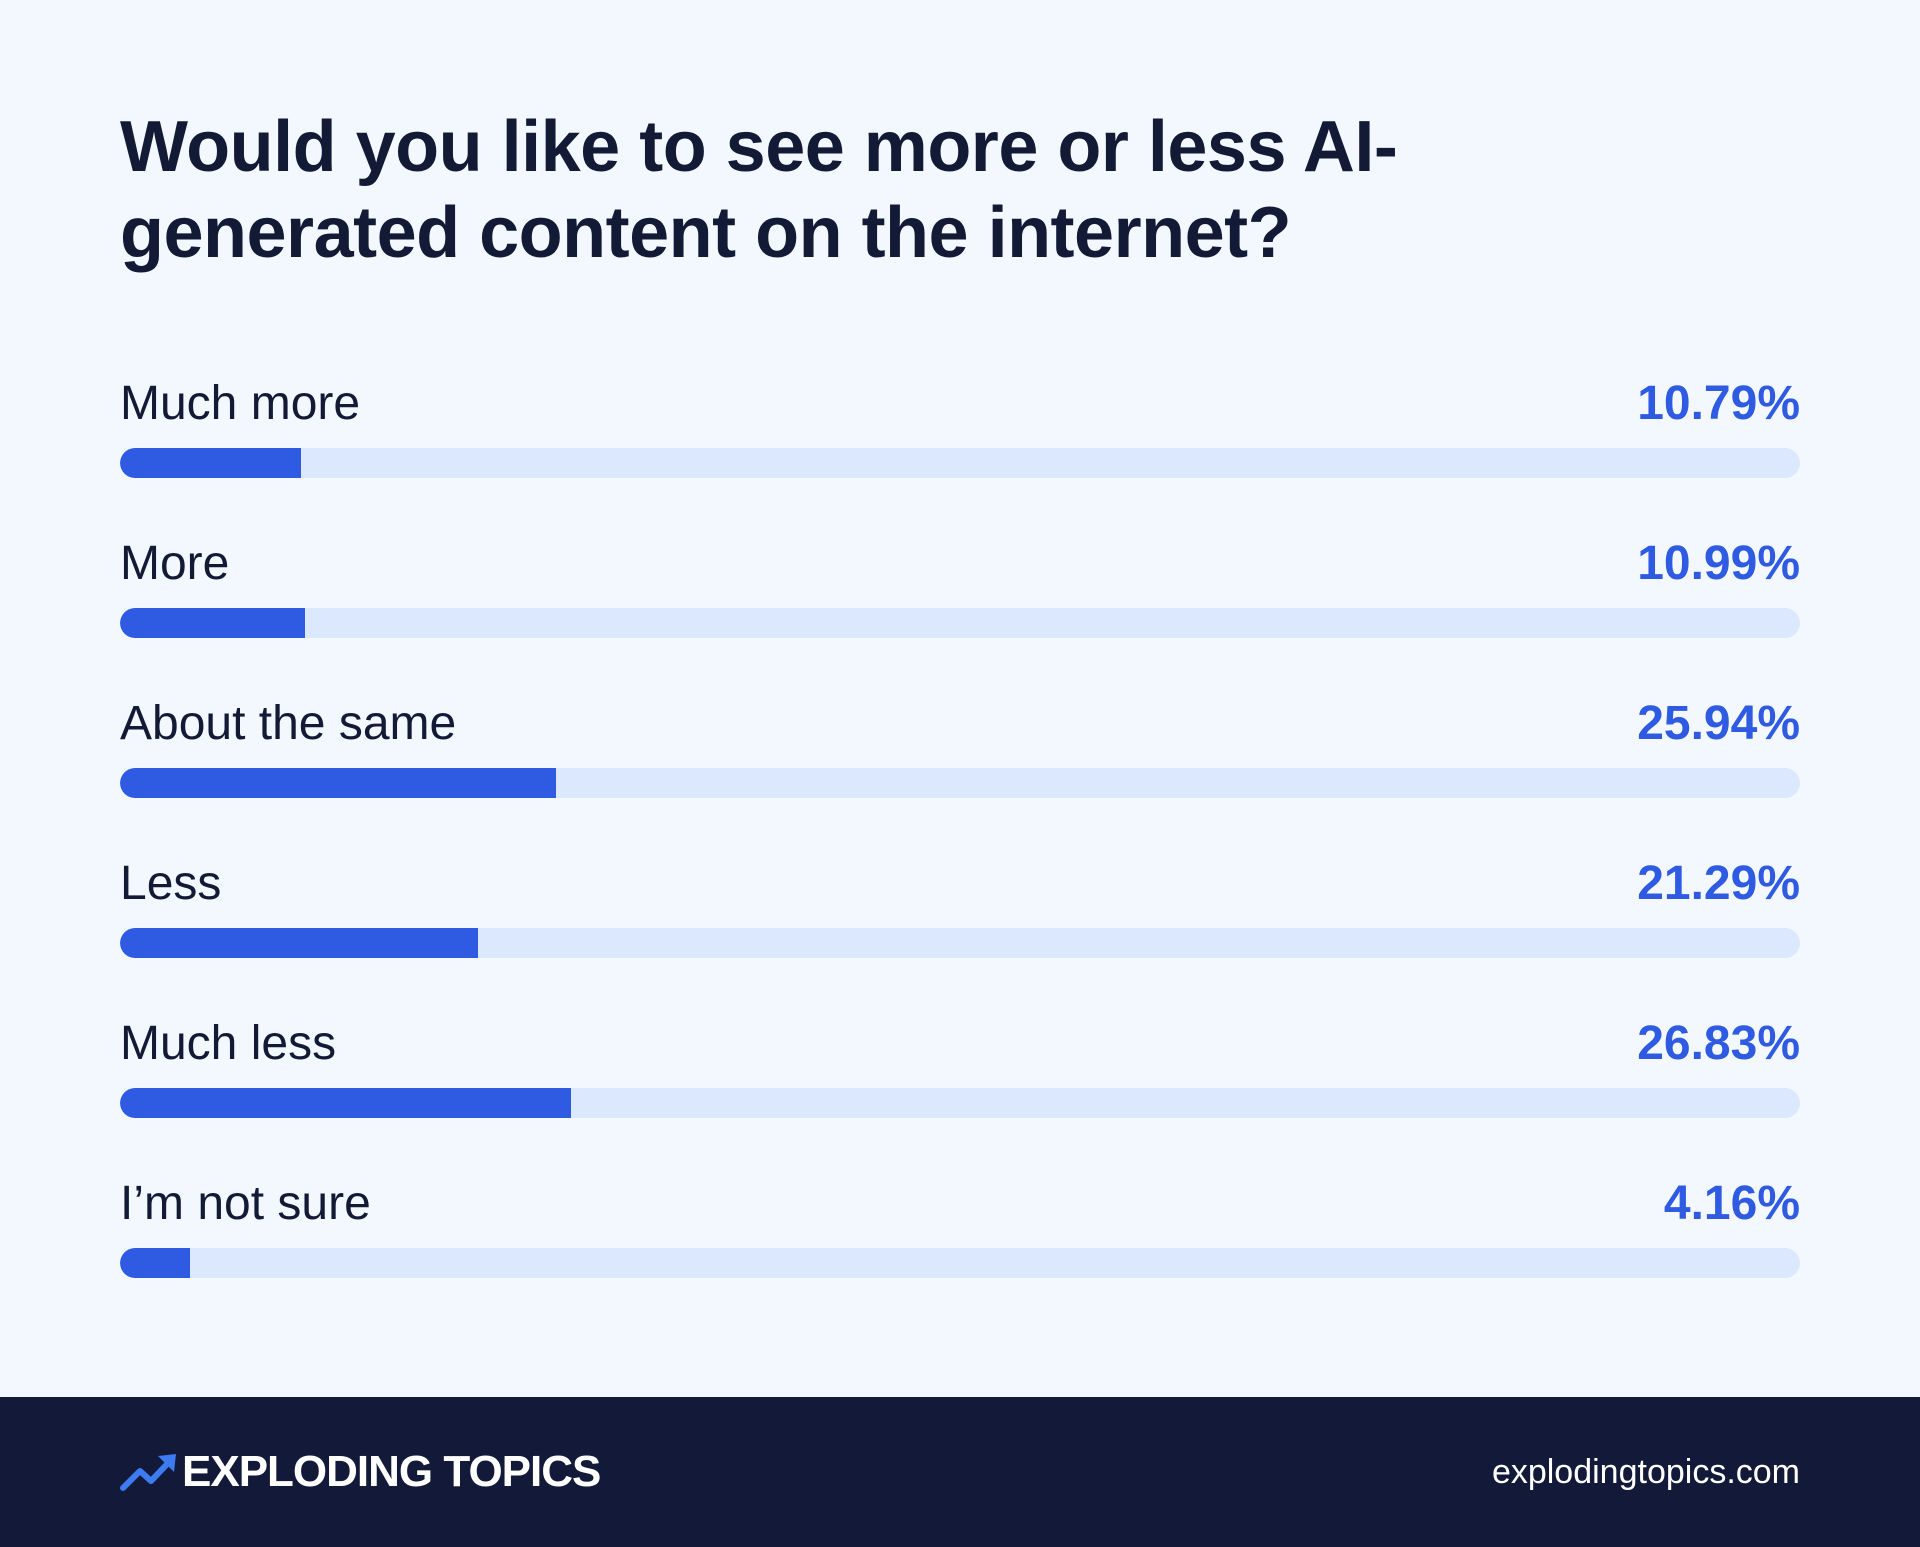 The image size is (1920, 1547). I want to click on bar-row: Less 21.29%, so click(960, 905).